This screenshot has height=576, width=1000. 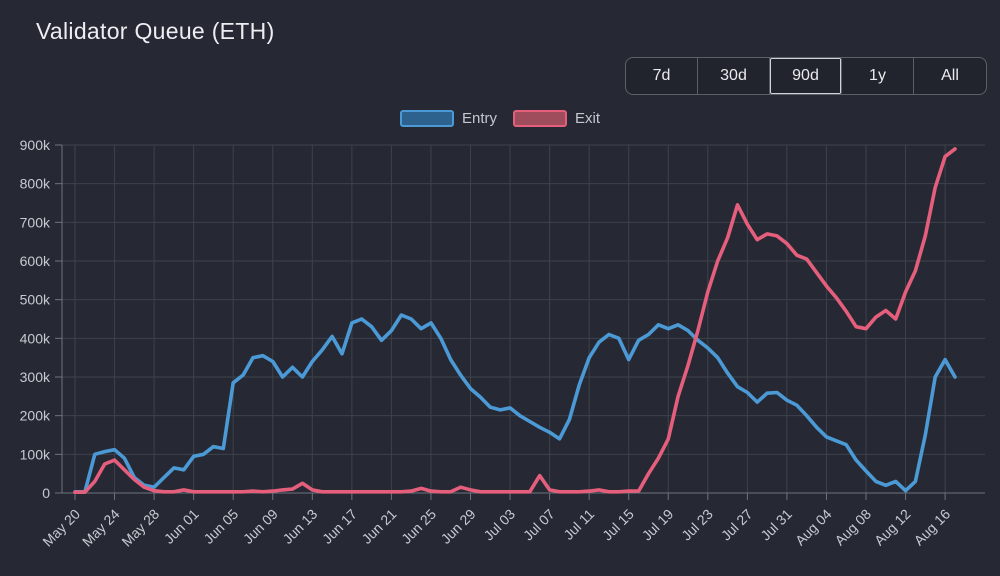 I want to click on svg-text: Aug 12, so click(x=892, y=527).